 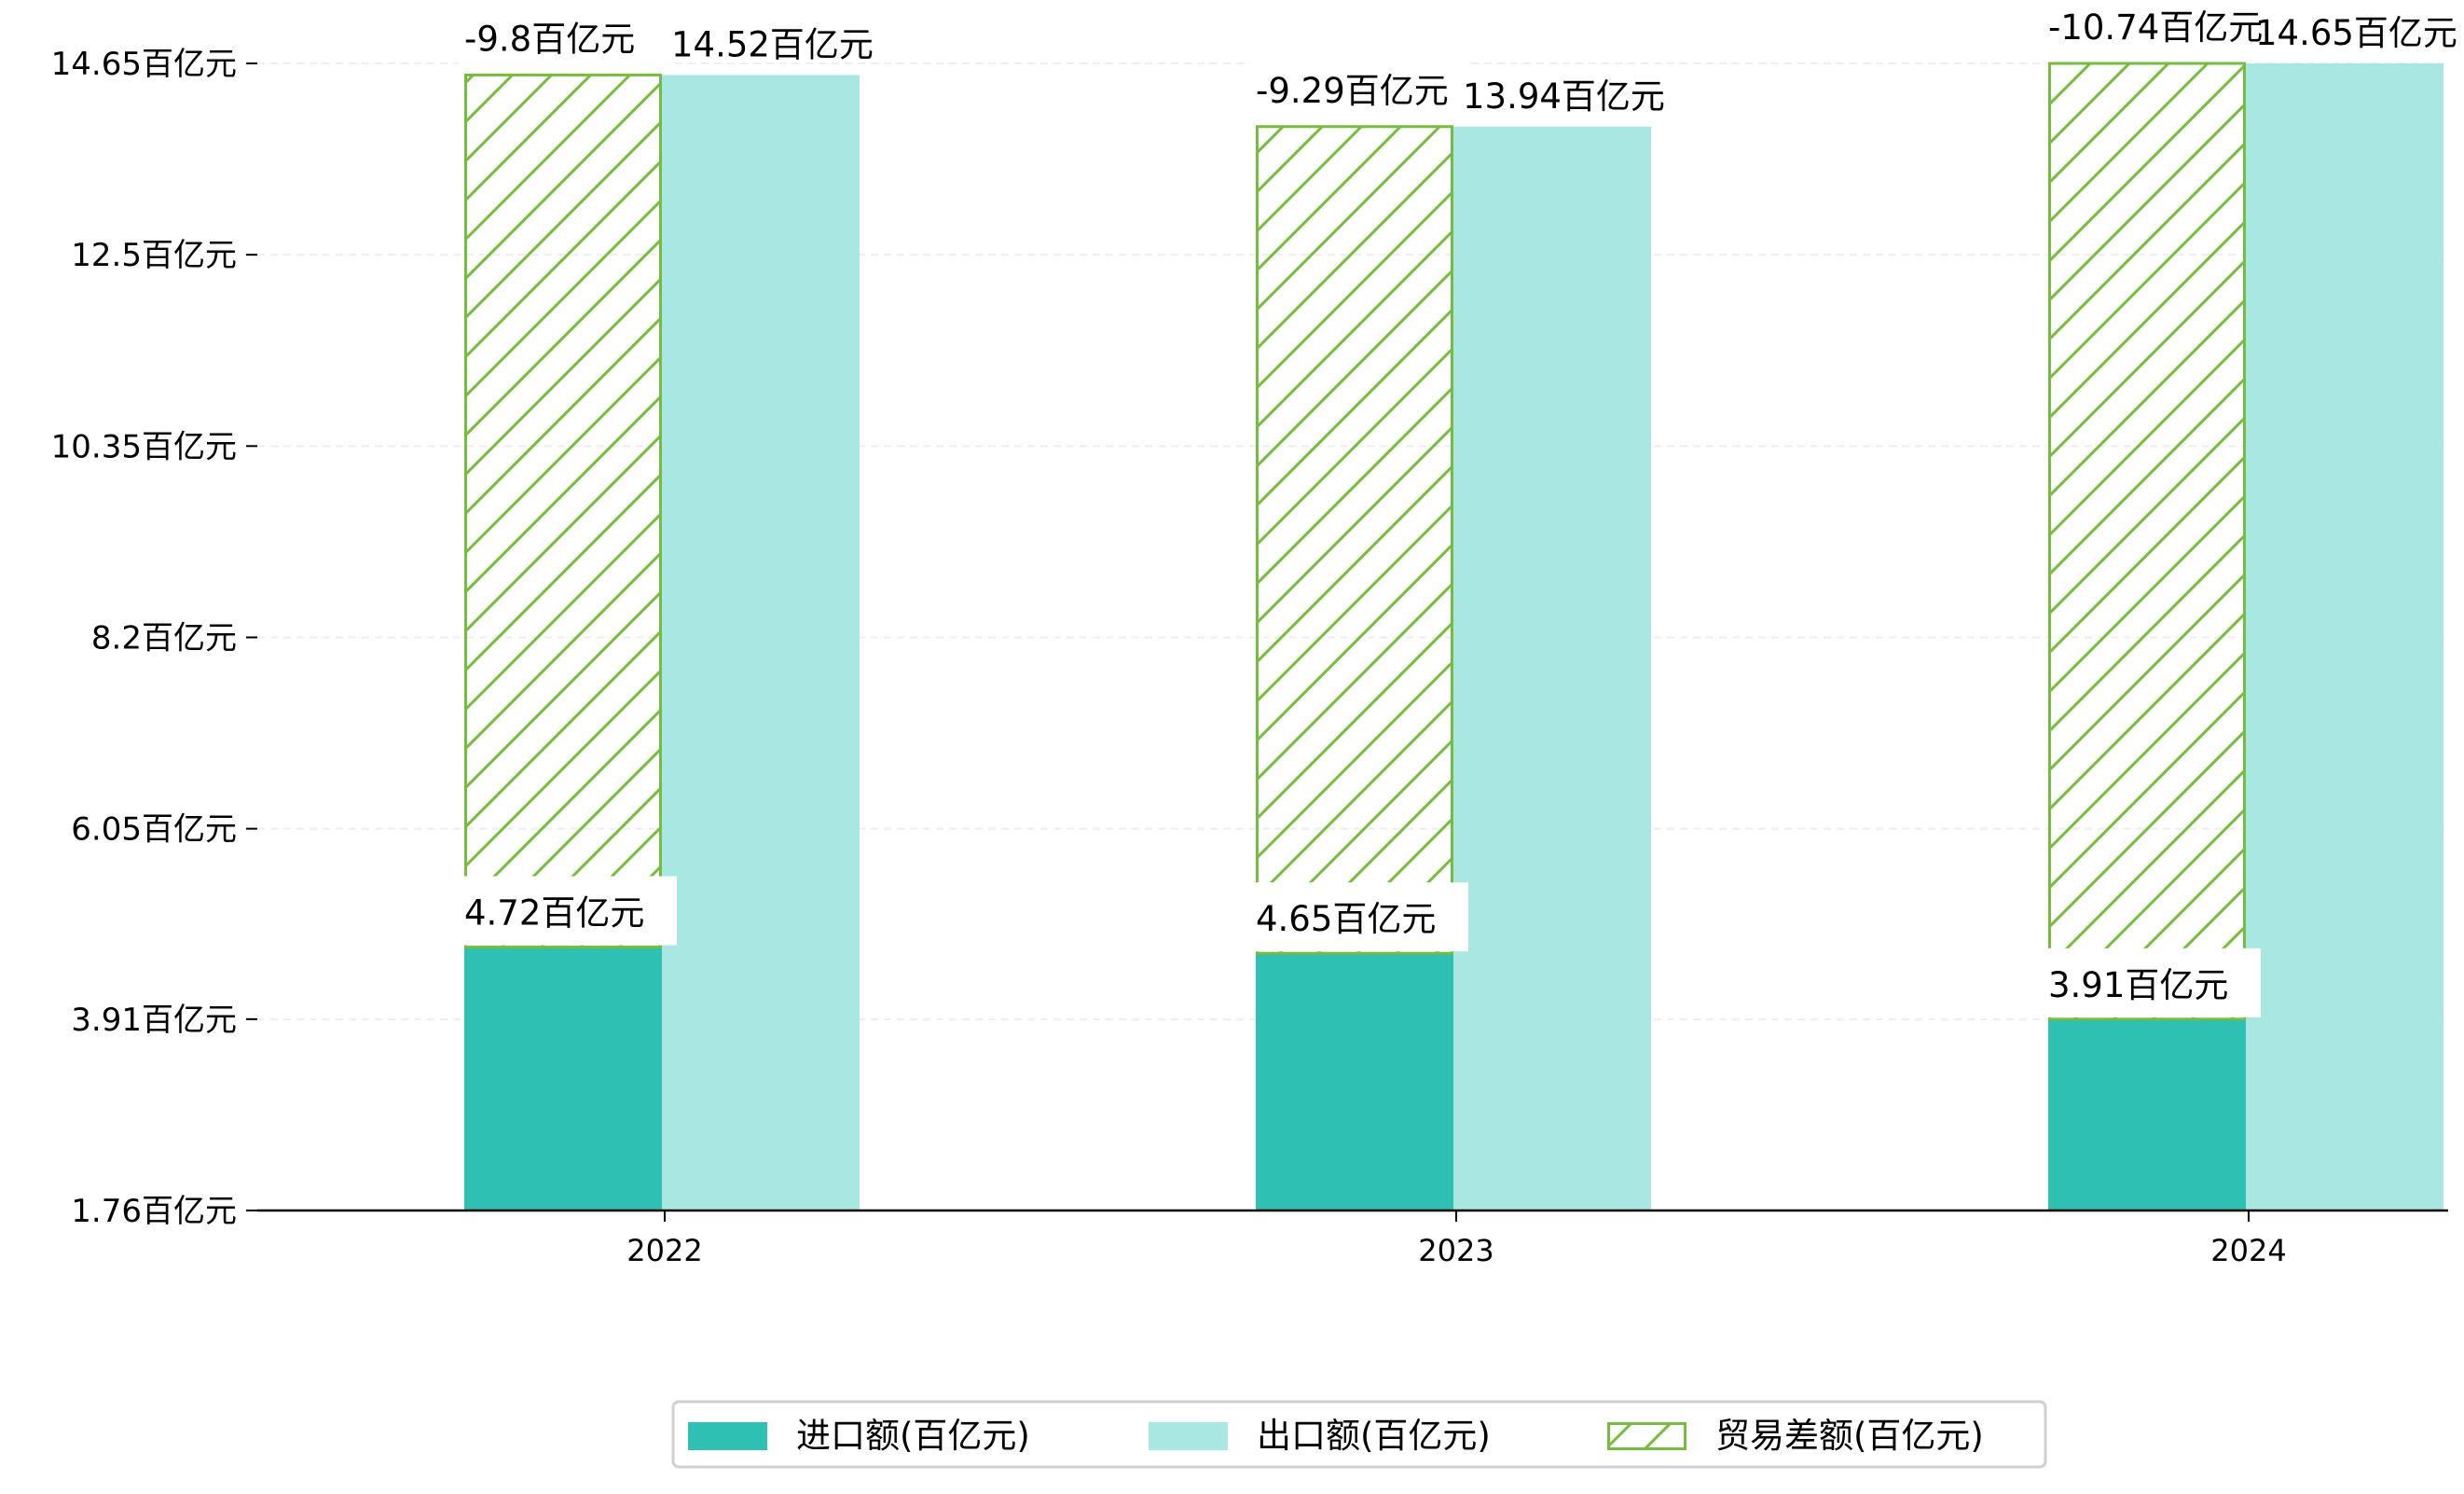 I want to click on legend-label: 贸易差额(百亿元), so click(x=1850, y=1436).